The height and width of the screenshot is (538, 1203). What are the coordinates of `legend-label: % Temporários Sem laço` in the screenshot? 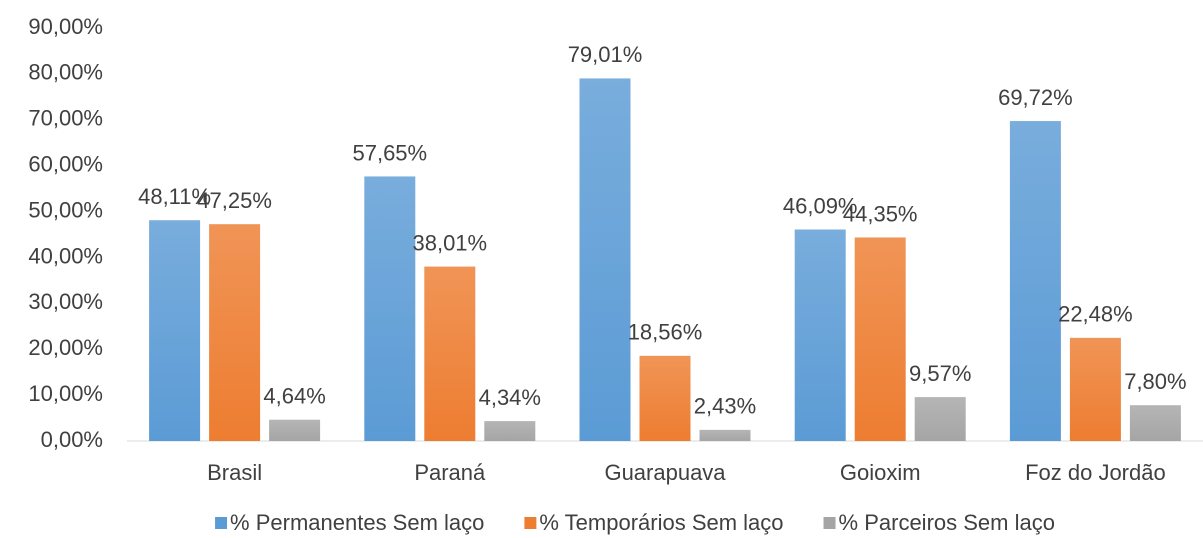 It's located at (661, 522).